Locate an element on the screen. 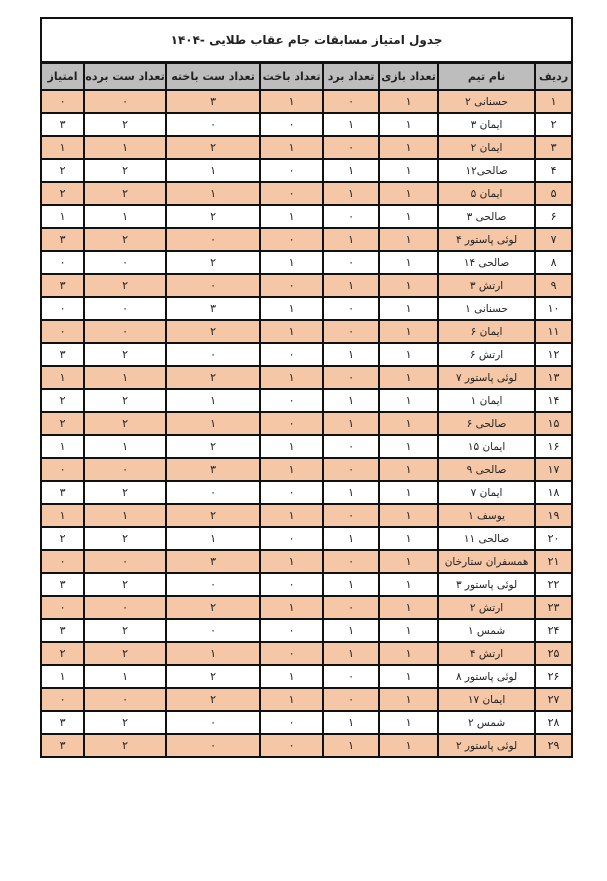 Image resolution: width=607 pixels, height=881 pixels. cell-team-name: همسفران ستارخان is located at coordinates (487, 561).